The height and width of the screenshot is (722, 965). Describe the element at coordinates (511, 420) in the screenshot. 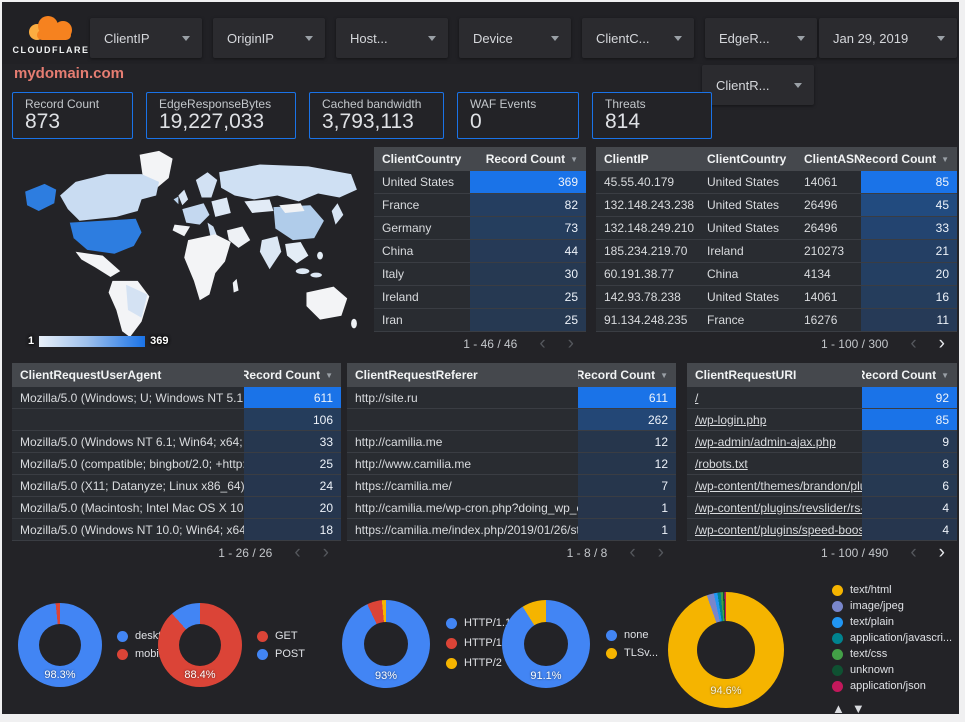

I see `table-row: 262` at that location.